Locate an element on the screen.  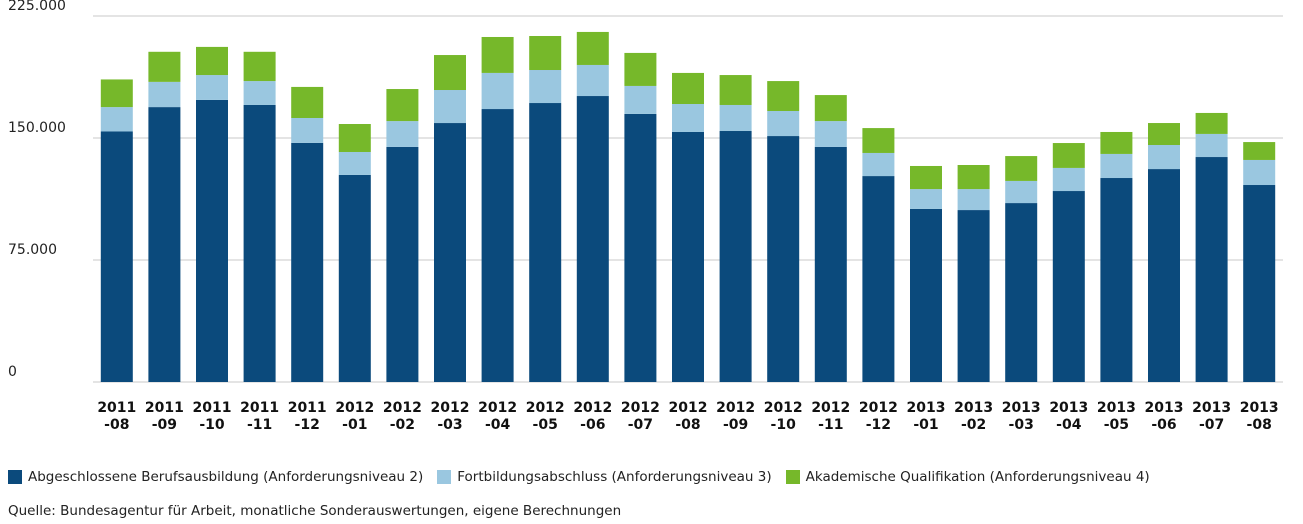
x-tick-label: 2012 -01 is located at coordinates (355, 416).